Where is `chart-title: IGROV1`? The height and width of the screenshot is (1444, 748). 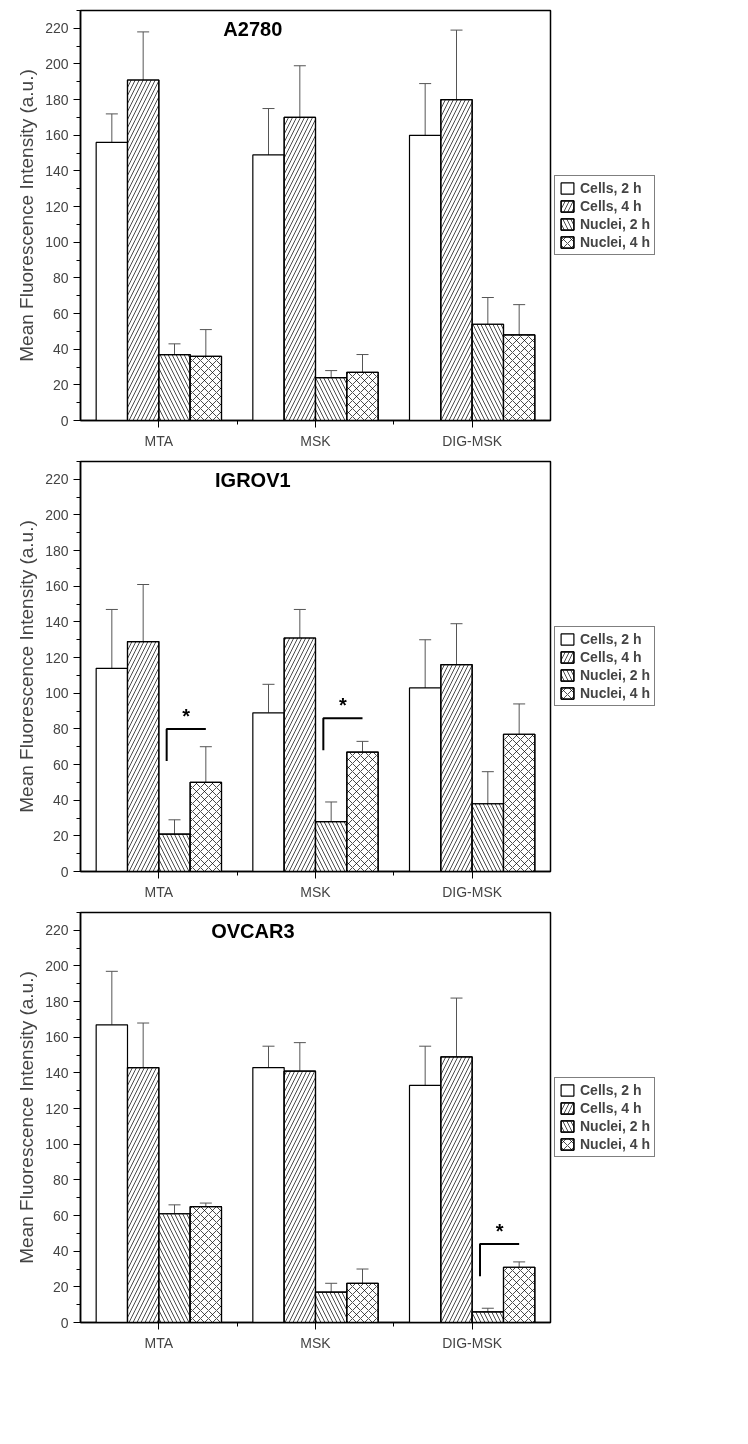
chart-title: IGROV1 is located at coordinates (253, 479).